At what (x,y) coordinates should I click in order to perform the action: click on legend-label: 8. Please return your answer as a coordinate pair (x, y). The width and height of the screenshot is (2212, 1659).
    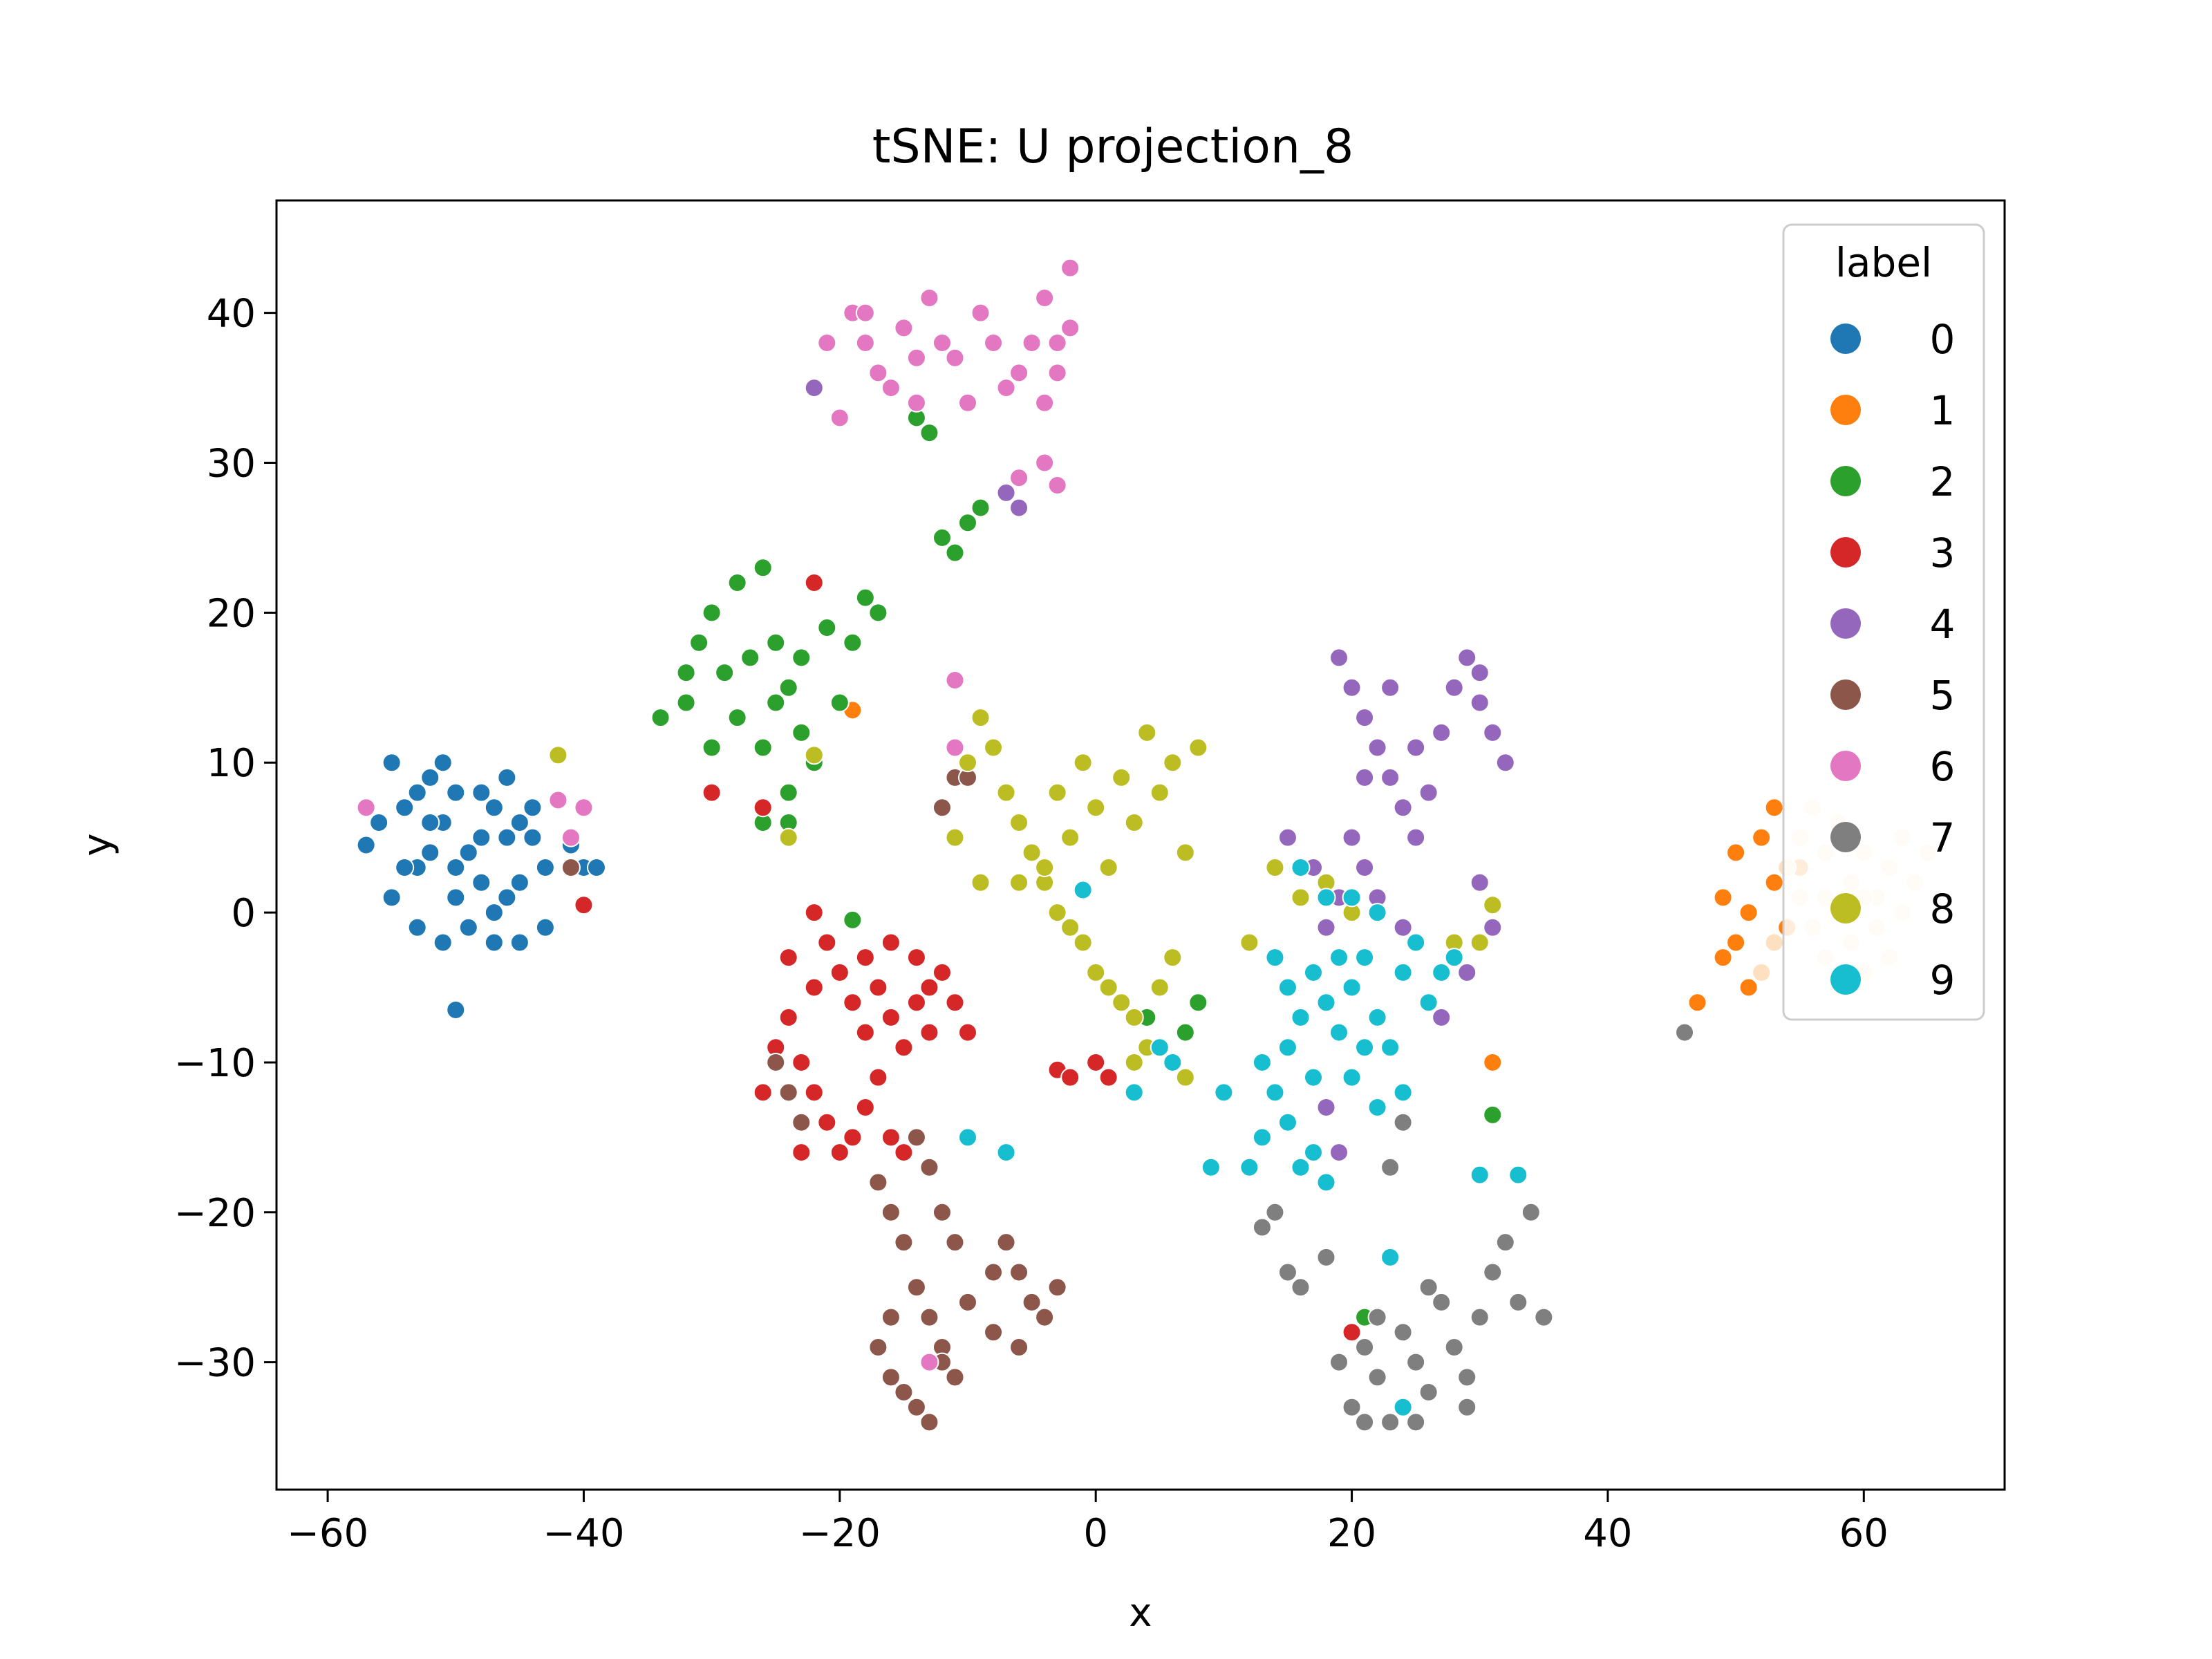
    Looking at the image, I should click on (1943, 908).